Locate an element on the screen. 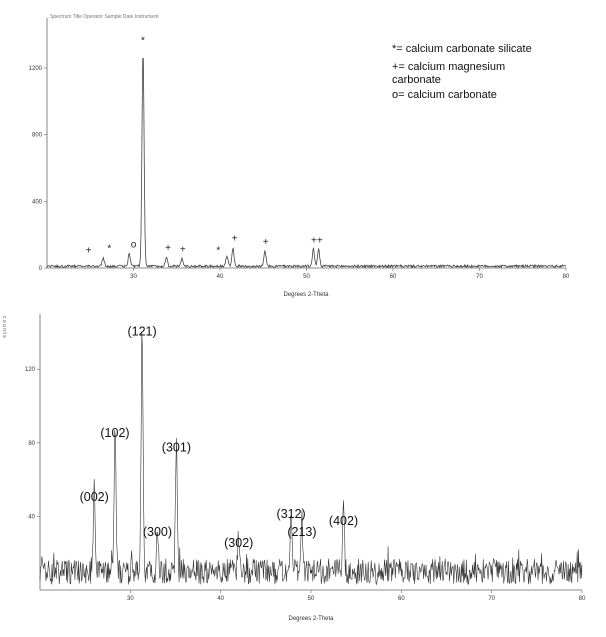 Image resolution: width=606 pixels, height=637 pixels. miller-index-label: (213) is located at coordinates (301, 532).